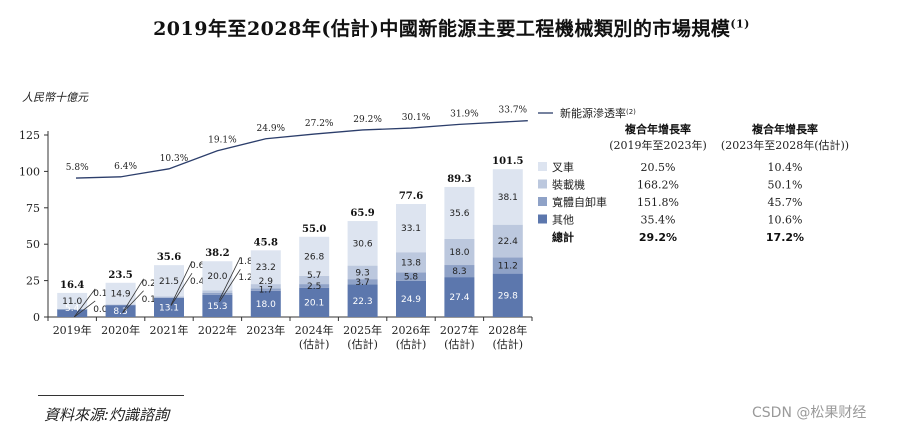 The height and width of the screenshot is (433, 903). Describe the element at coordinates (411, 278) in the screenshot. I see `segment-label: 5.8` at that location.